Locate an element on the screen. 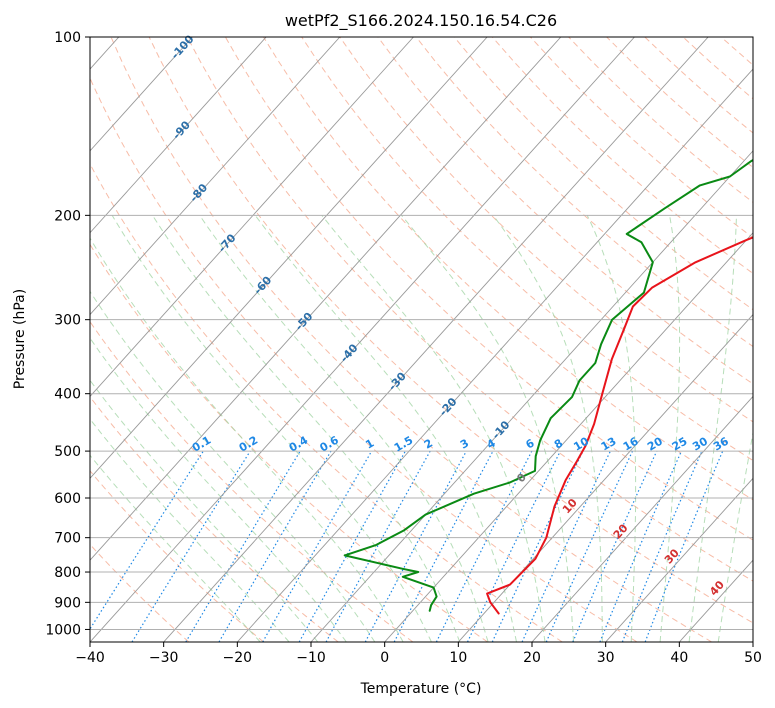 This screenshot has width=775, height=708. x-tick-label: 50 is located at coordinates (753, 658).